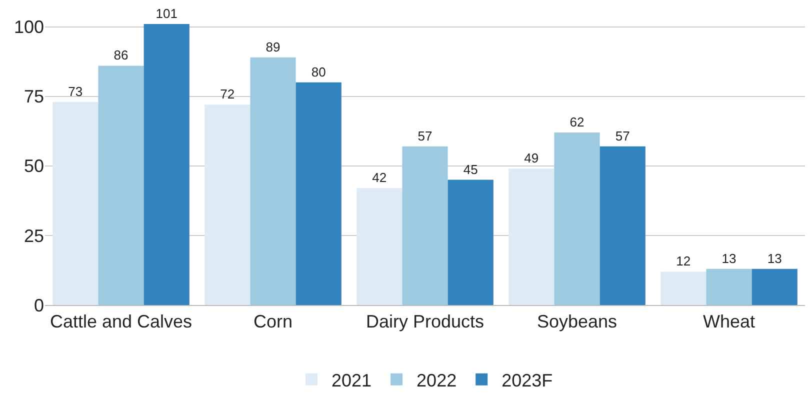 This screenshot has height=405, width=811. What do you see at coordinates (577, 322) in the screenshot?
I see `x-tick-label: Soybeans` at bounding box center [577, 322].